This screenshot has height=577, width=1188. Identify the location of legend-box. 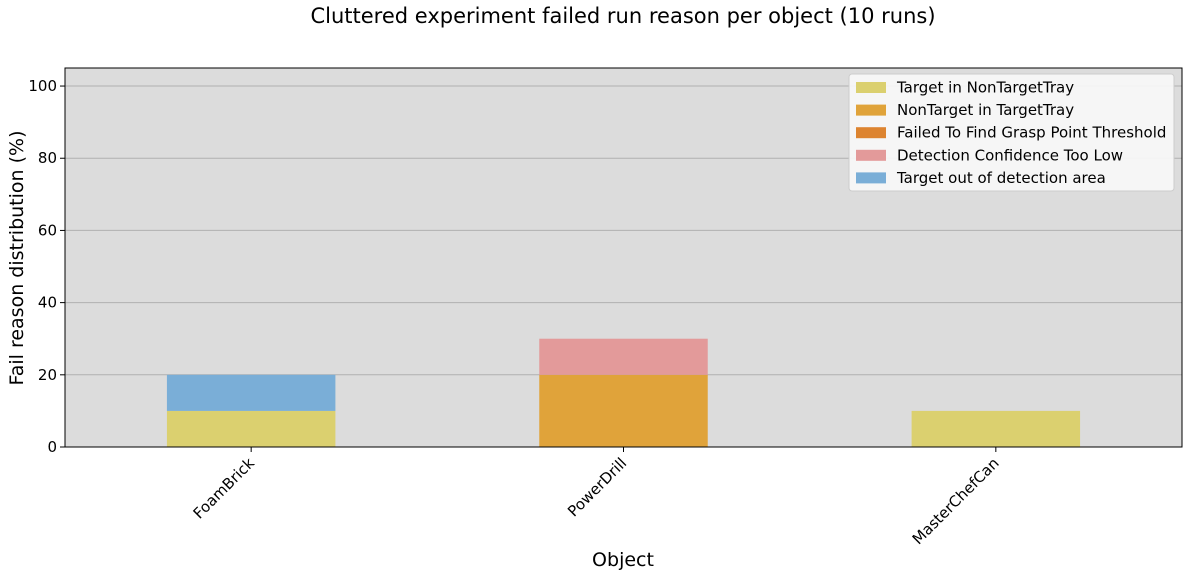
(1011, 132).